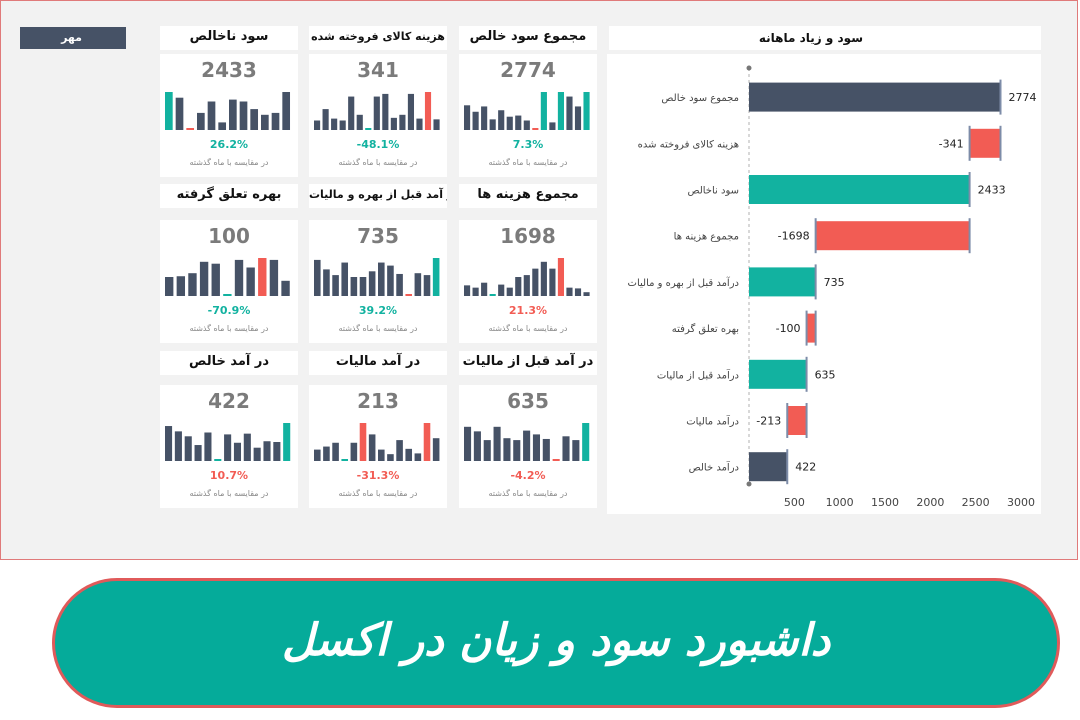  Describe the element at coordinates (698, 374) in the screenshot. I see `category-label: درآمد قبل از مالیات` at that location.